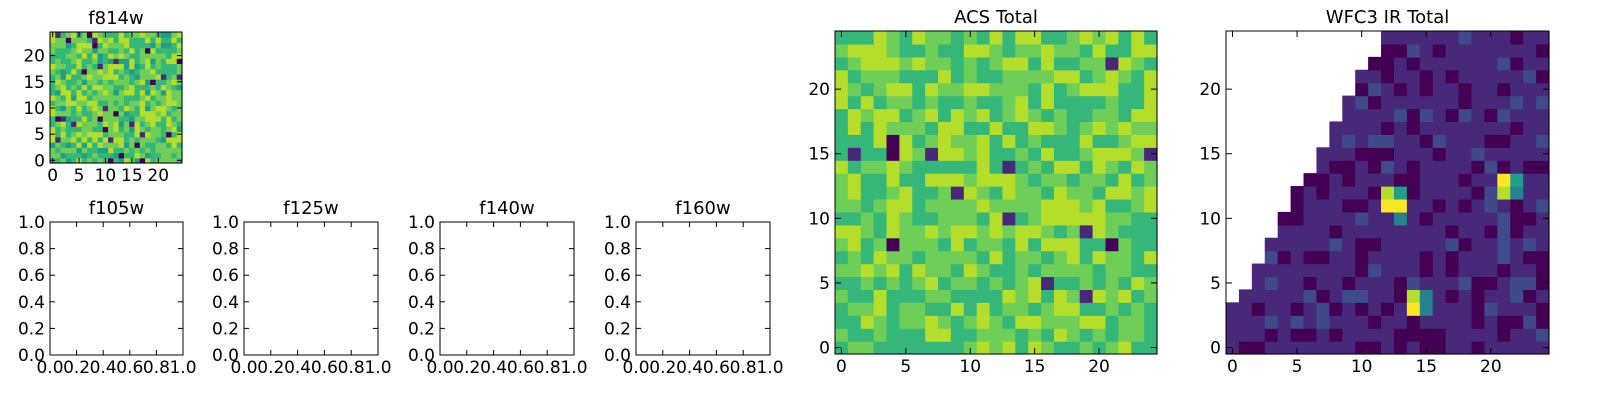 The height and width of the screenshot is (400, 1600). Describe the element at coordinates (158, 176) in the screenshot. I see `x-tick-label: 20` at that location.